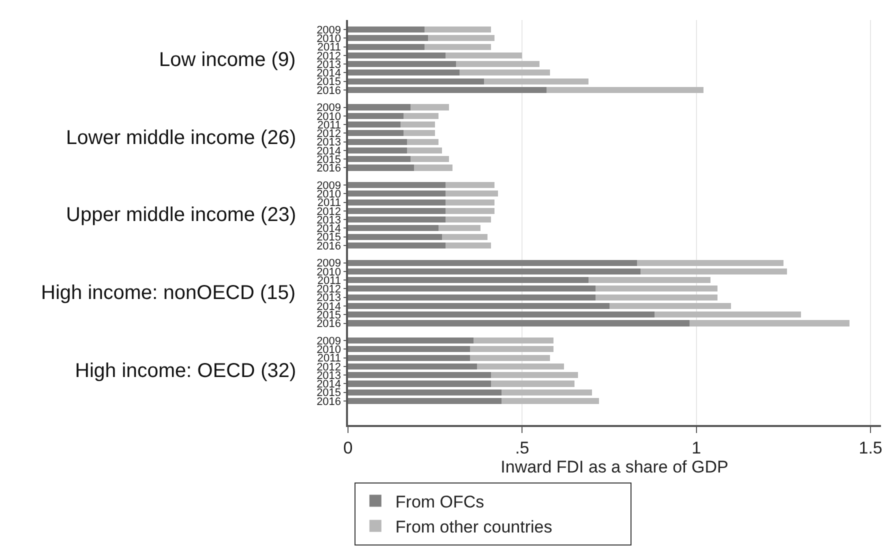 The height and width of the screenshot is (548, 891). What do you see at coordinates (870, 448) in the screenshot?
I see `x-tick-label: 1.5` at bounding box center [870, 448].